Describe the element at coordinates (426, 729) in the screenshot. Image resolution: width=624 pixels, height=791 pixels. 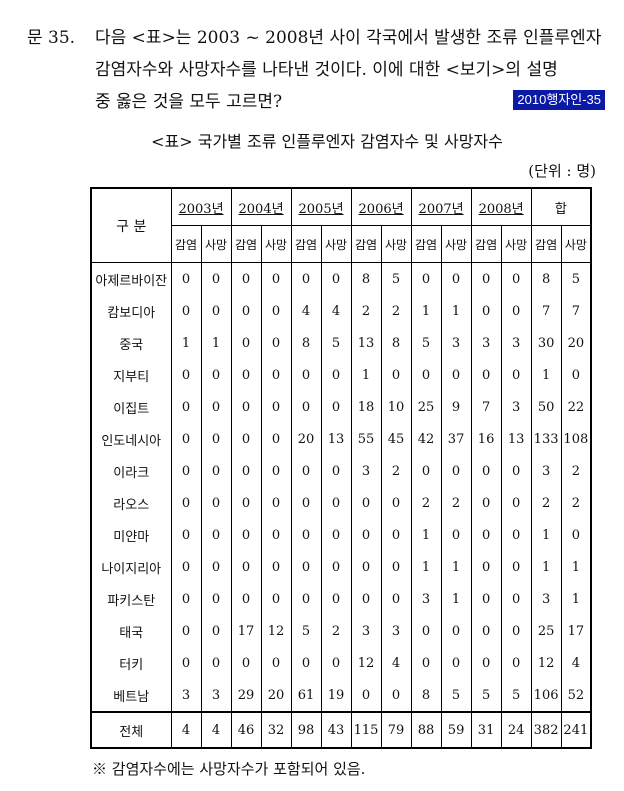
I see `infected-cell: 88` at that location.